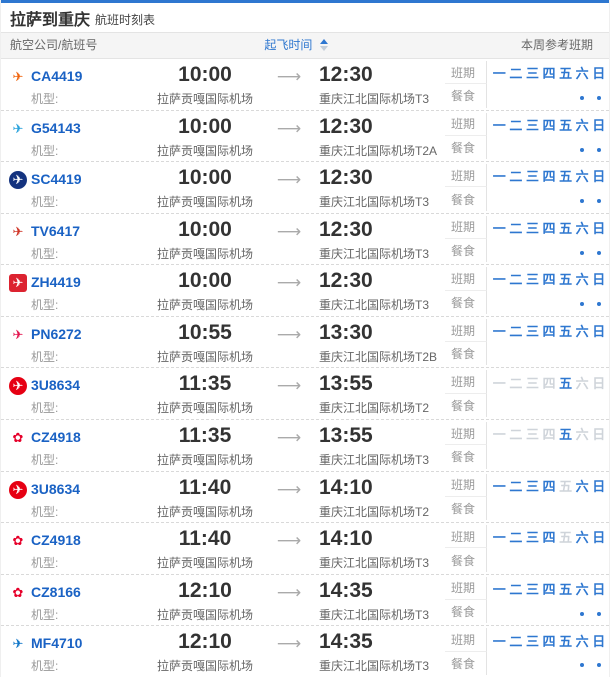 This screenshot has width=610, height=677. What do you see at coordinates (305, 1) in the screenshot?
I see `top-accent-bar` at bounding box center [305, 1].